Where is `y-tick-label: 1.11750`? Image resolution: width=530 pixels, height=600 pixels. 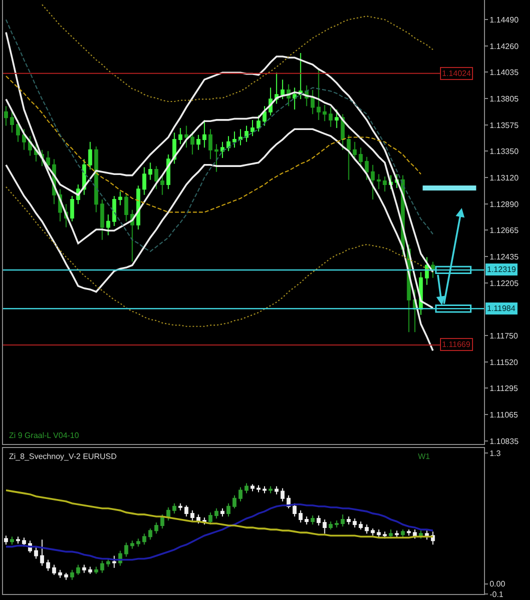 y-tick-label: 1.11750 is located at coordinates (504, 335).